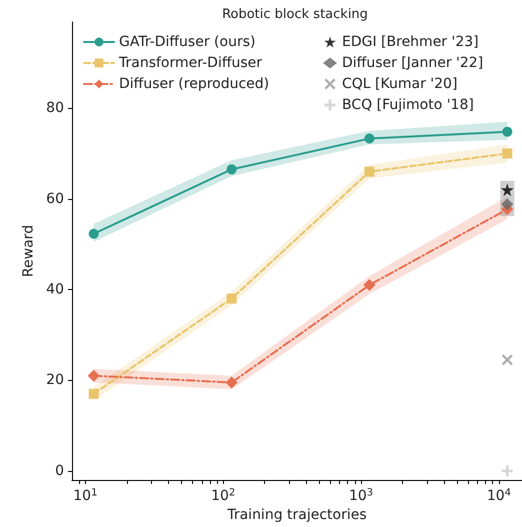 The image size is (522, 527). I want to click on x-axis-title: Training trajectories, so click(296, 515).